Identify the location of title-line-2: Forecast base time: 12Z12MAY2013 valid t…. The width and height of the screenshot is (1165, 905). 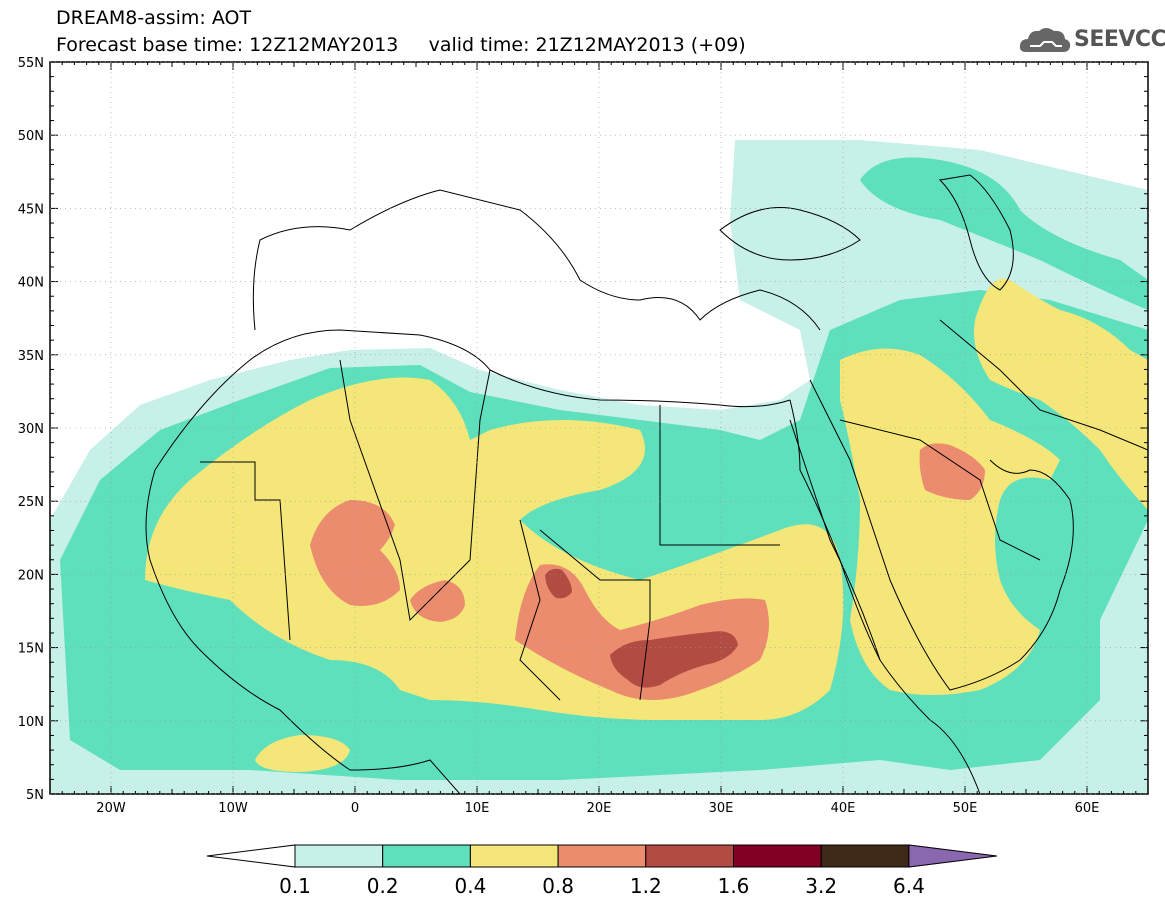
(401, 45).